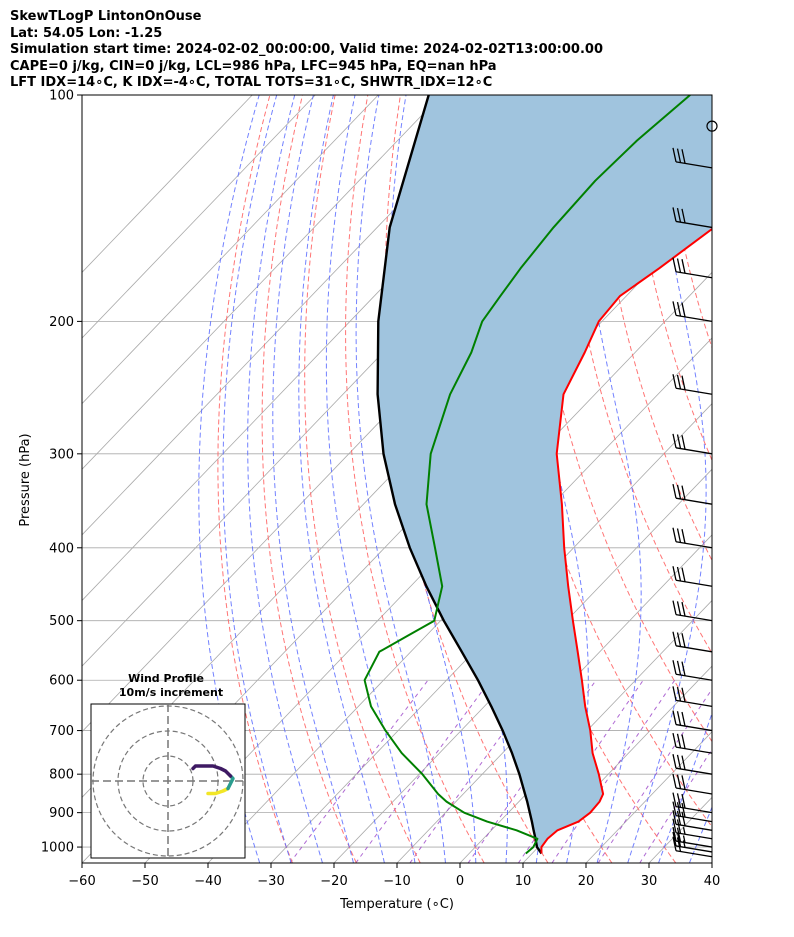 The width and height of the screenshot is (794, 937). What do you see at coordinates (712, 881) in the screenshot?
I see `x-tick-label: 40` at bounding box center [712, 881].